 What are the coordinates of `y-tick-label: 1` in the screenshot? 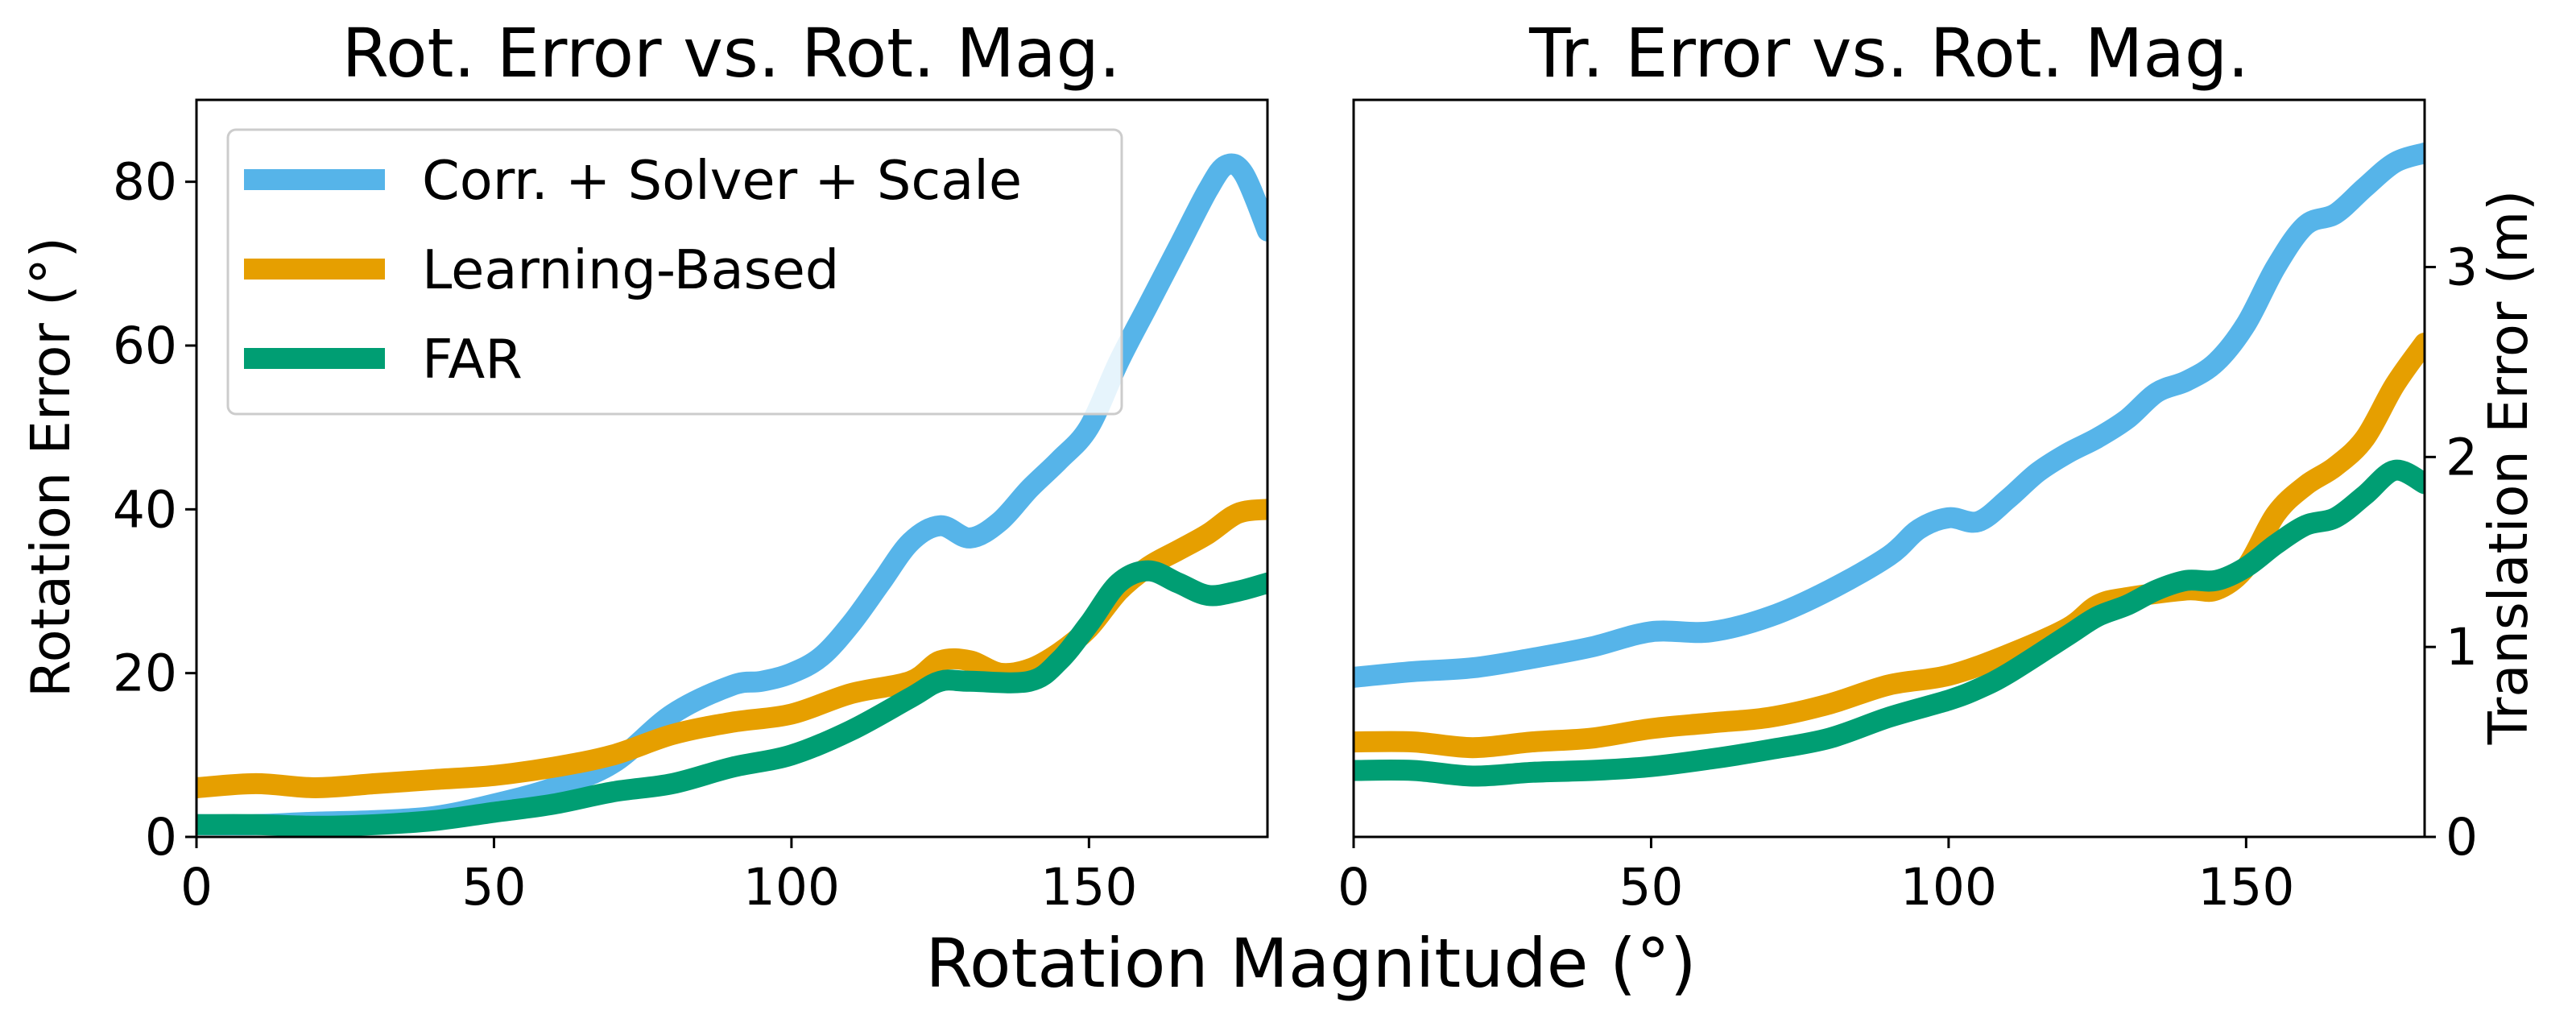 It's located at (2462, 647).